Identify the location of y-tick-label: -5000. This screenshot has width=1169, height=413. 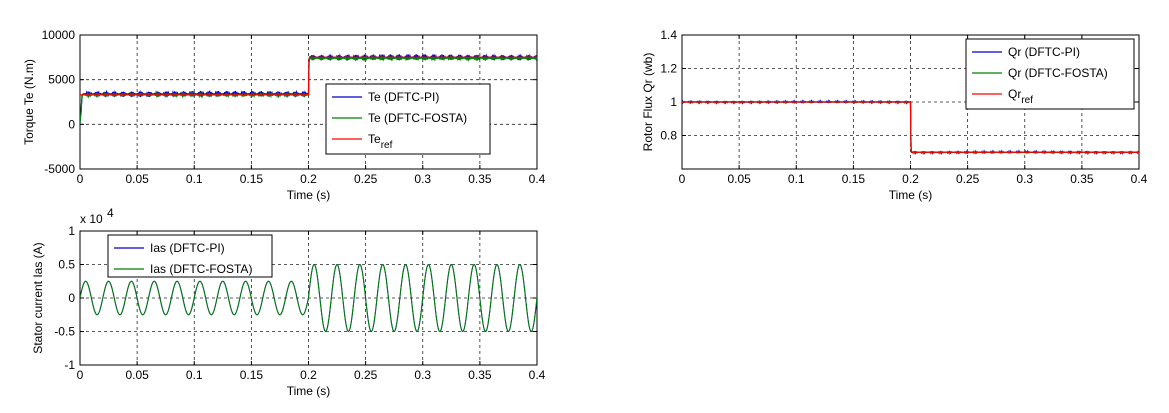
(59, 169).